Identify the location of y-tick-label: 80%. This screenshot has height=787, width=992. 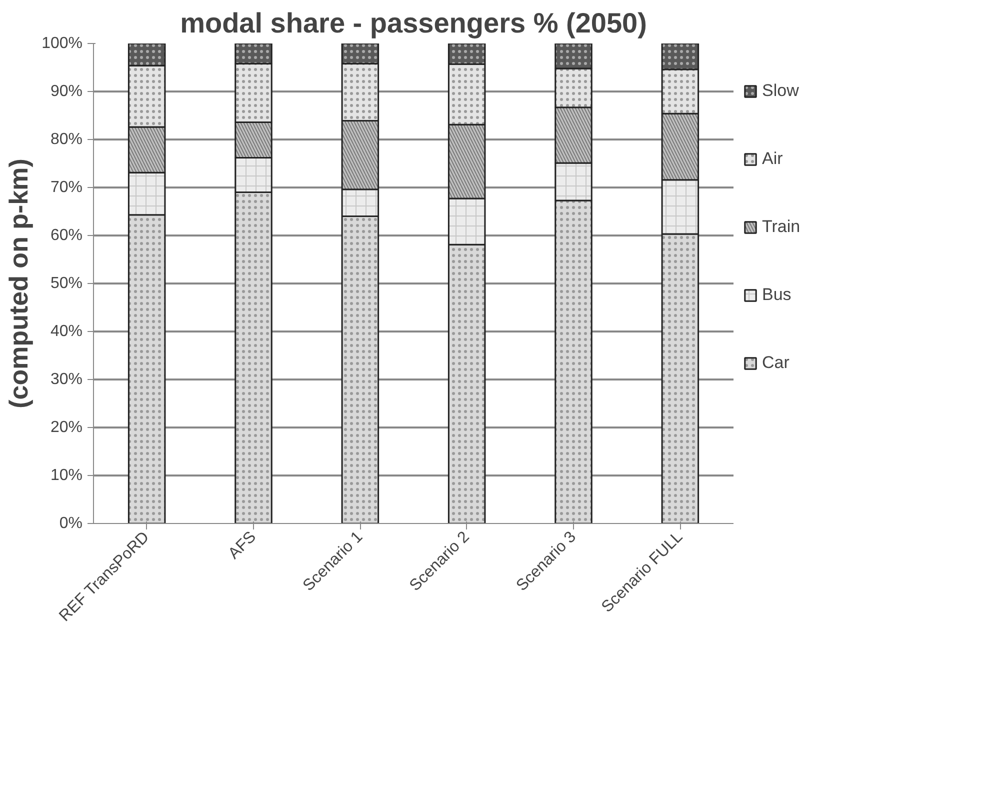
(66, 139).